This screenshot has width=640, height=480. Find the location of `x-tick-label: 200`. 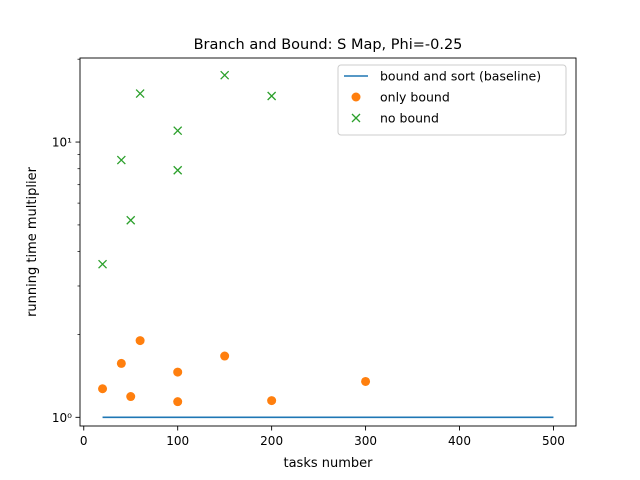

x-tick-label: 200 is located at coordinates (271, 441).